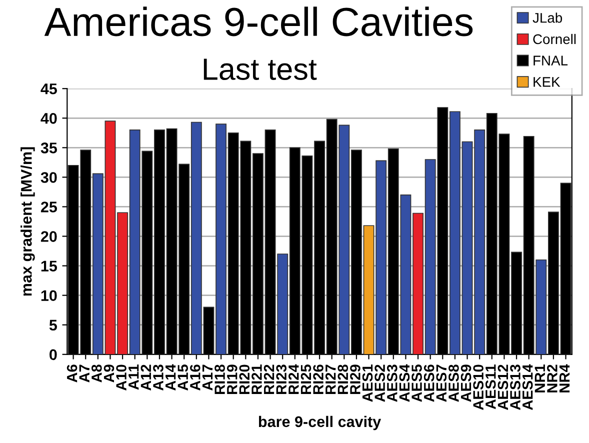  I want to click on y-tick-label: 25, so click(48, 207).